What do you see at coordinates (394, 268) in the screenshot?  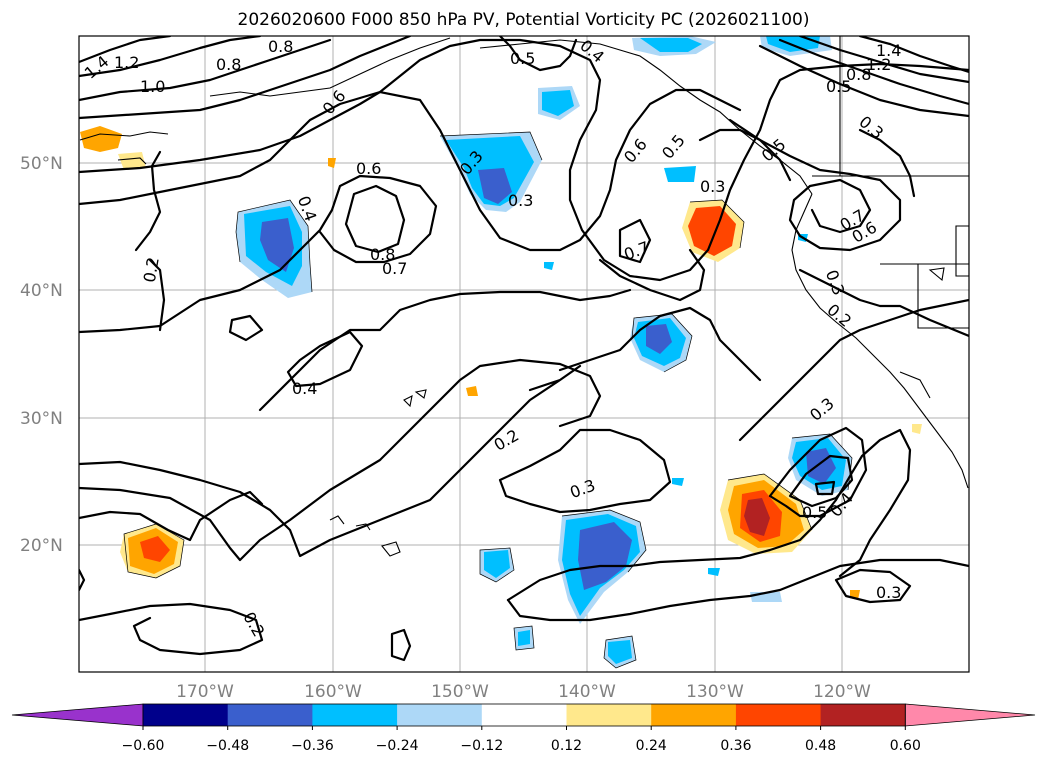 I see `contour-label: 0.7` at bounding box center [394, 268].